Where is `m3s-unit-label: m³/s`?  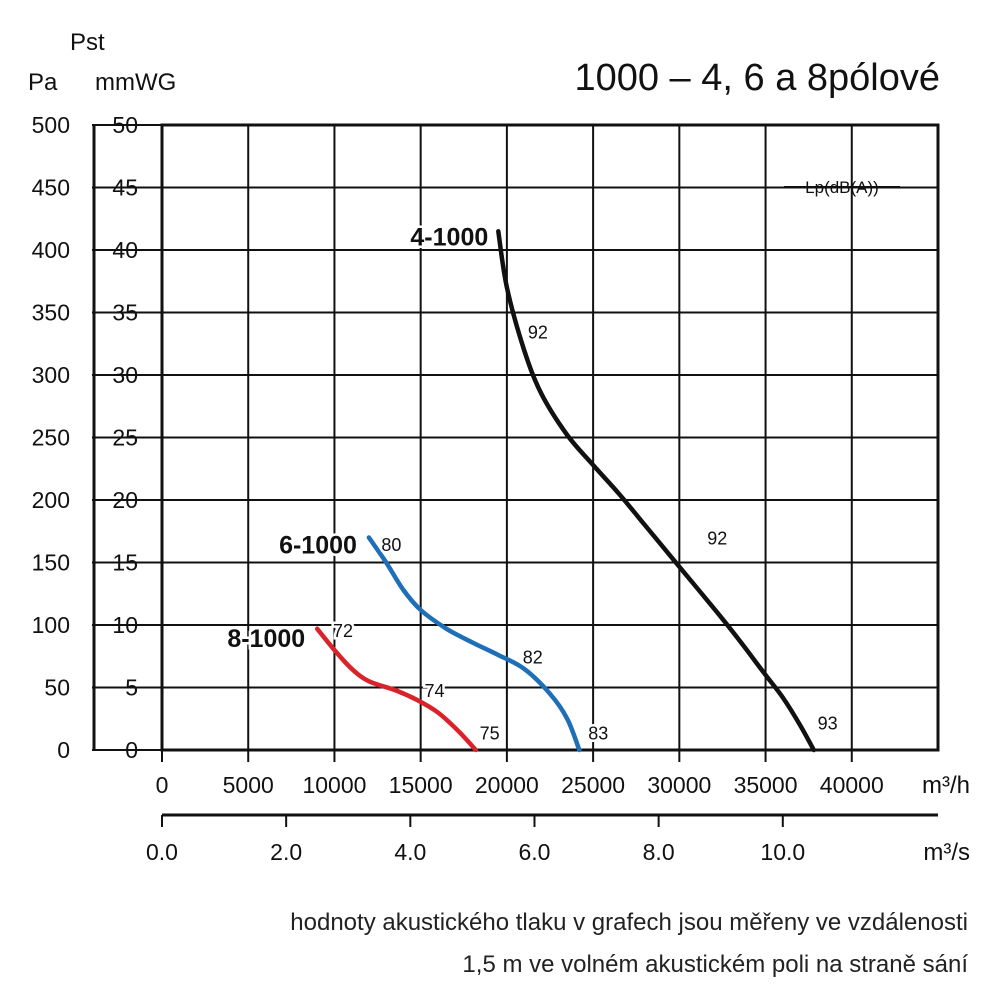 m3s-unit-label: m³/s is located at coordinates (946, 852).